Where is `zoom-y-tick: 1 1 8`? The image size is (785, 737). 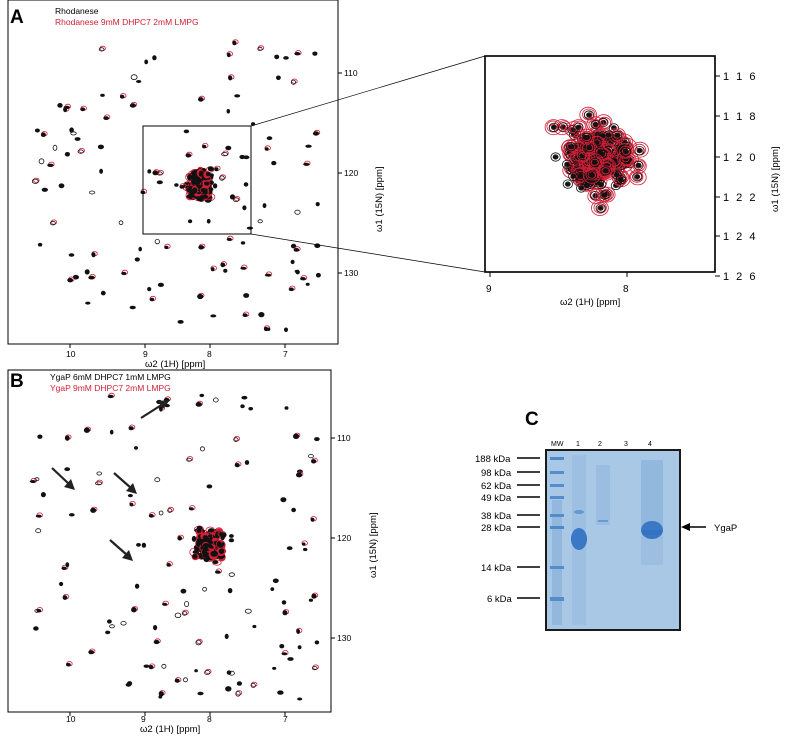 zoom-y-tick: 1 1 8 is located at coordinates (740, 117).